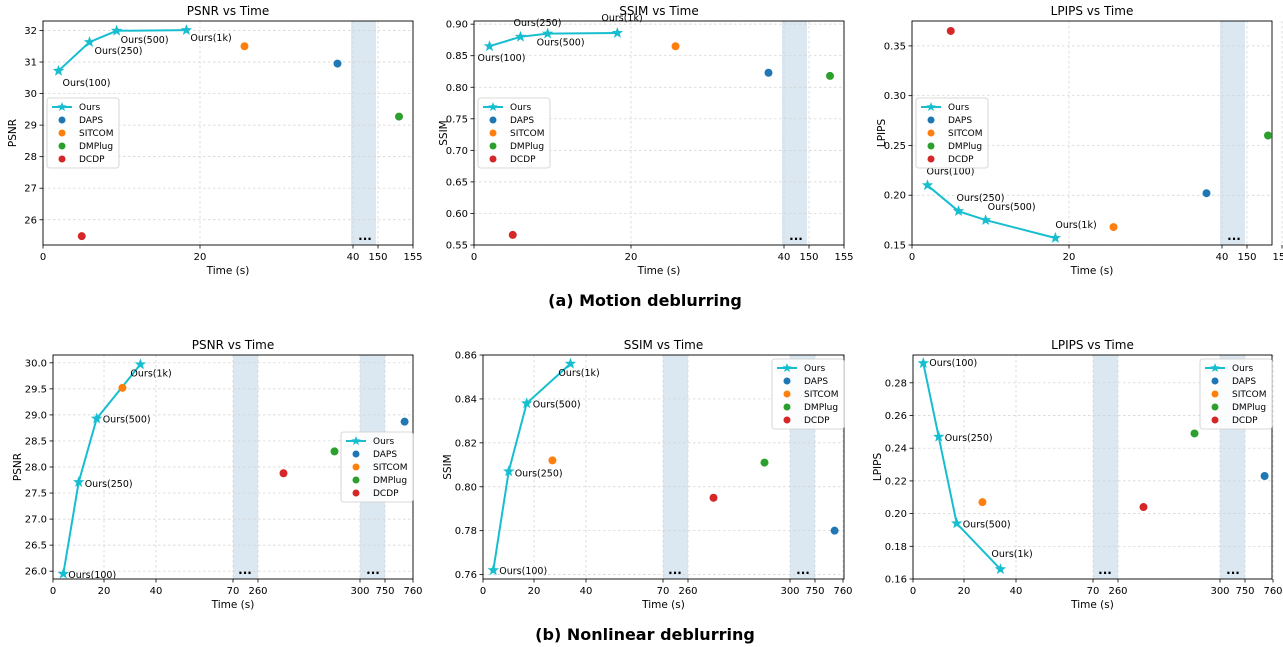 This screenshot has height=647, width=1283. Describe the element at coordinates (1244, 591) in the screenshot. I see `x-tick-label: 750` at that location.